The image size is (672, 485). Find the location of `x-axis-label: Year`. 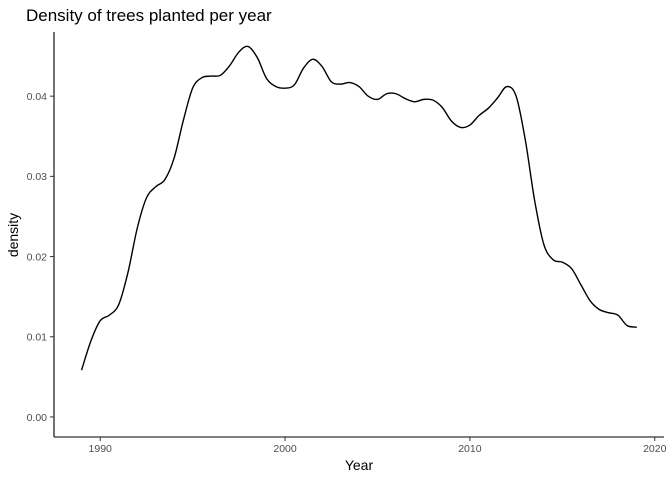

x-axis-label: Year is located at coordinates (359, 465).